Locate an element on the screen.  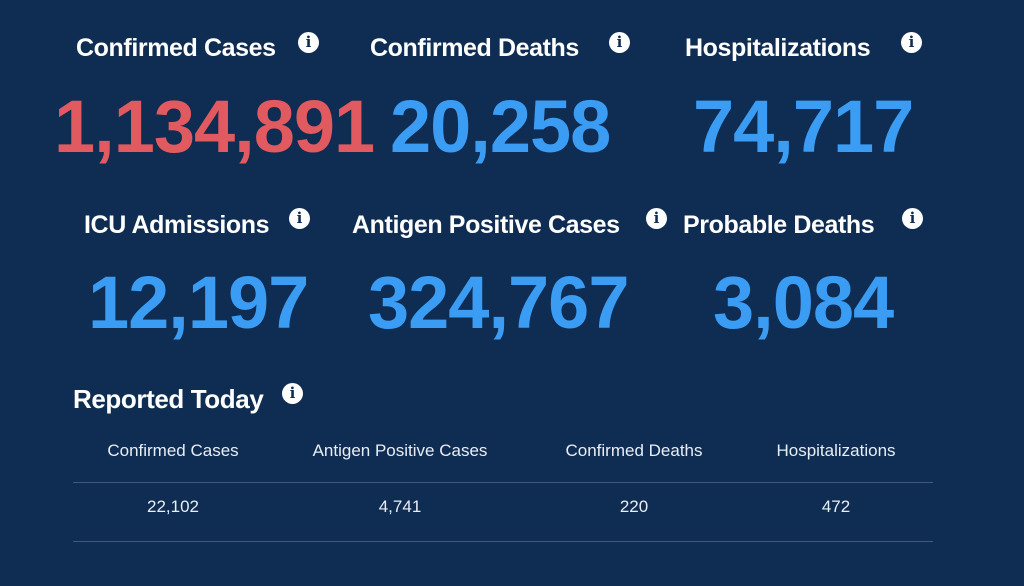
stat-value-icu-admissions: 12,197 is located at coordinates (198, 302).